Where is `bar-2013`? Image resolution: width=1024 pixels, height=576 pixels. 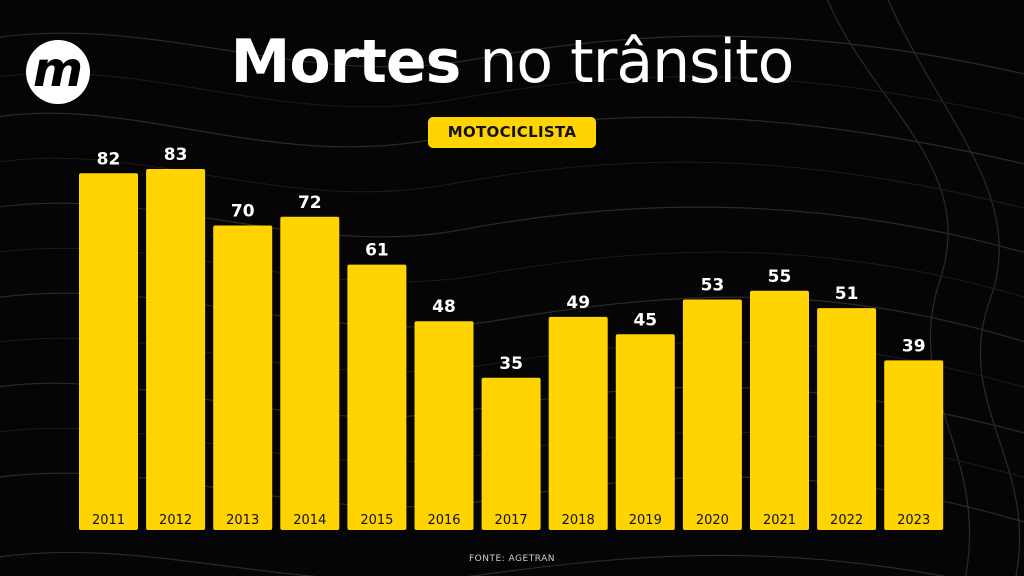 bar-2013 is located at coordinates (243, 377).